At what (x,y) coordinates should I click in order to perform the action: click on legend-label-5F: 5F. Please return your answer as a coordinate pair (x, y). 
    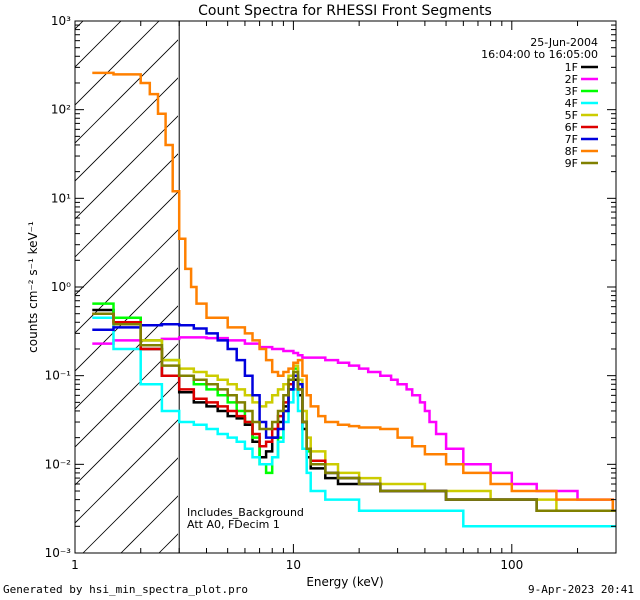
    Looking at the image, I should click on (571, 115).